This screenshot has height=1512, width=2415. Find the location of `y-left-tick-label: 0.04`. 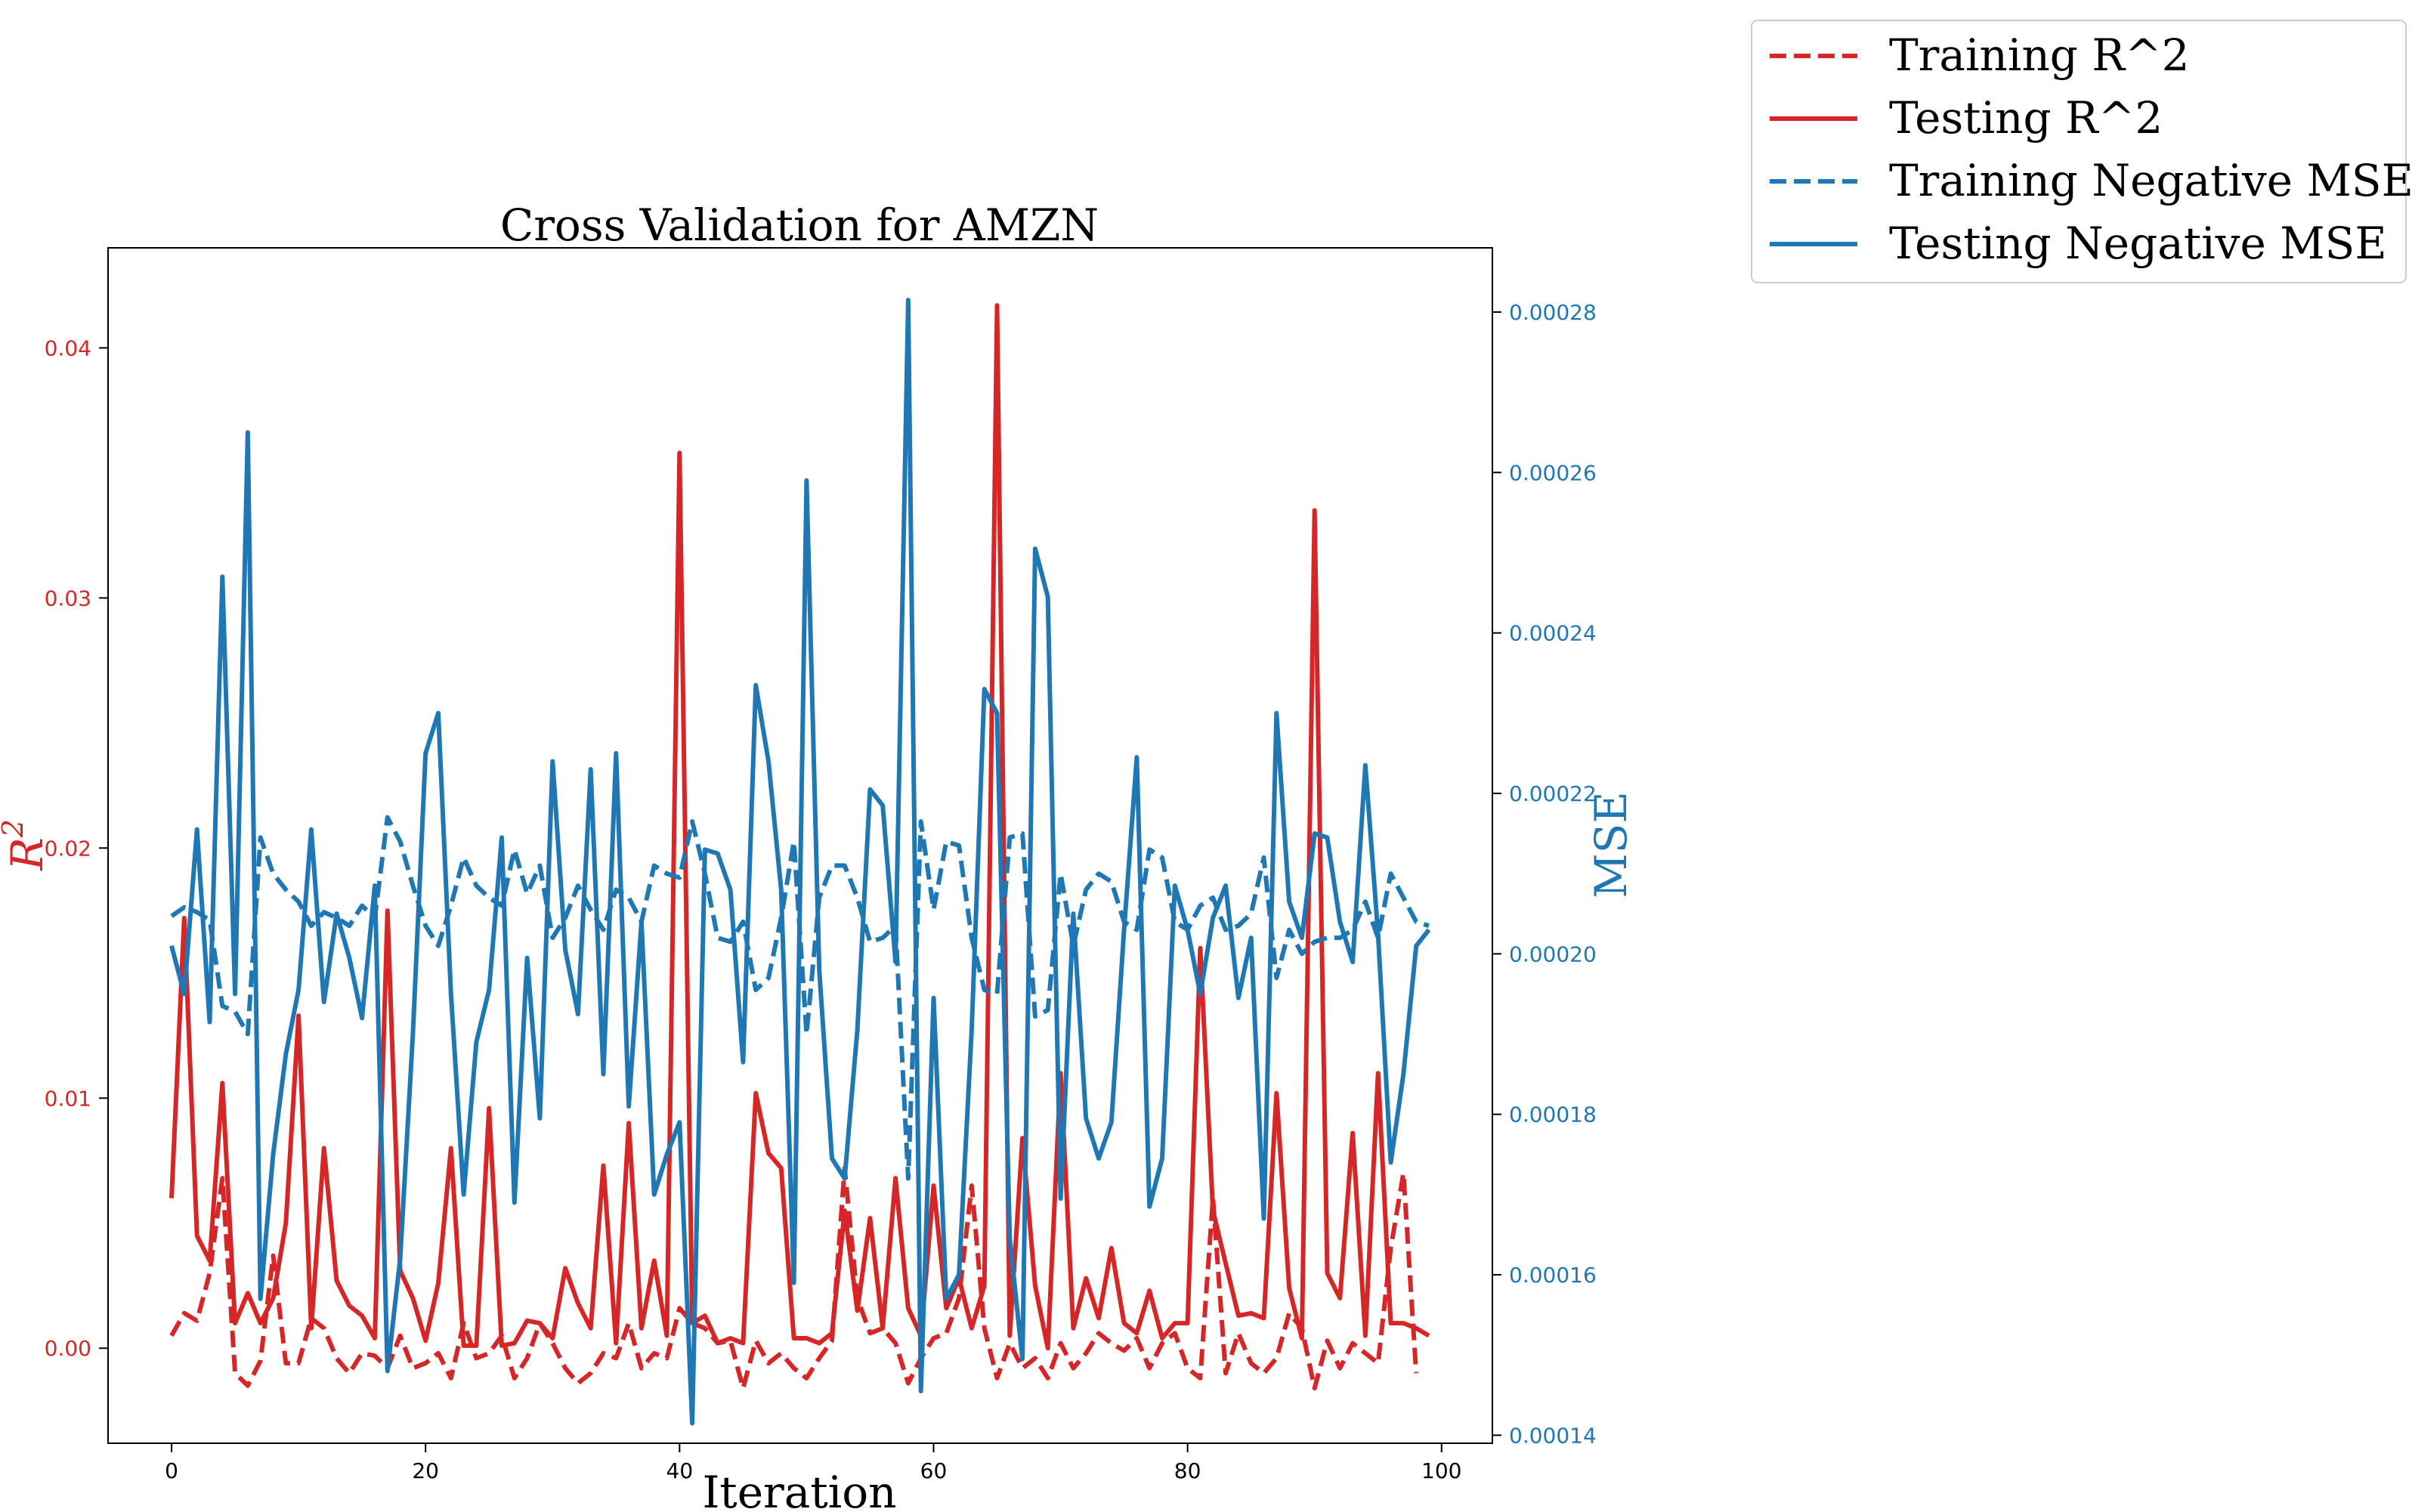

y-left-tick-label: 0.04 is located at coordinates (68, 347).